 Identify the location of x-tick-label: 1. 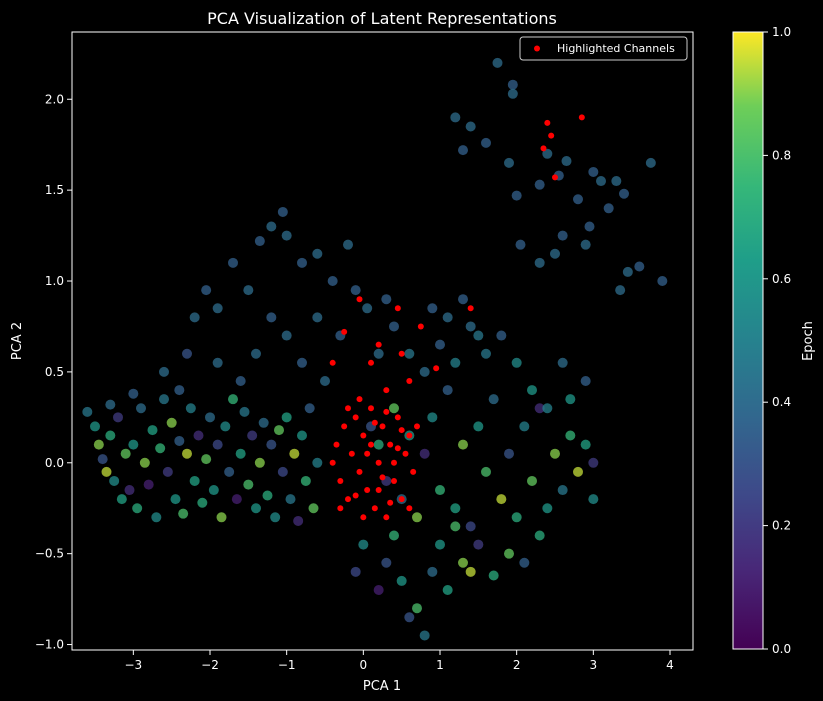
(440, 665).